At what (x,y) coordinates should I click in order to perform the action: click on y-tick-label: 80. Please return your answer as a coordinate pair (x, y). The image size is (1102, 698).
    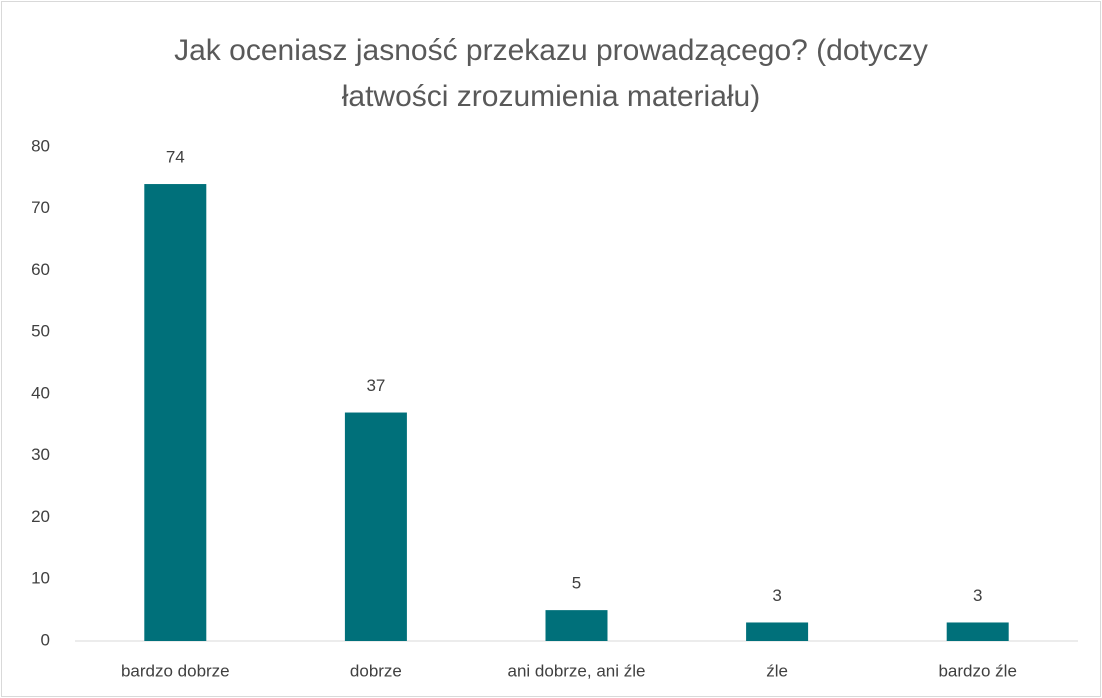
    Looking at the image, I should click on (40, 145).